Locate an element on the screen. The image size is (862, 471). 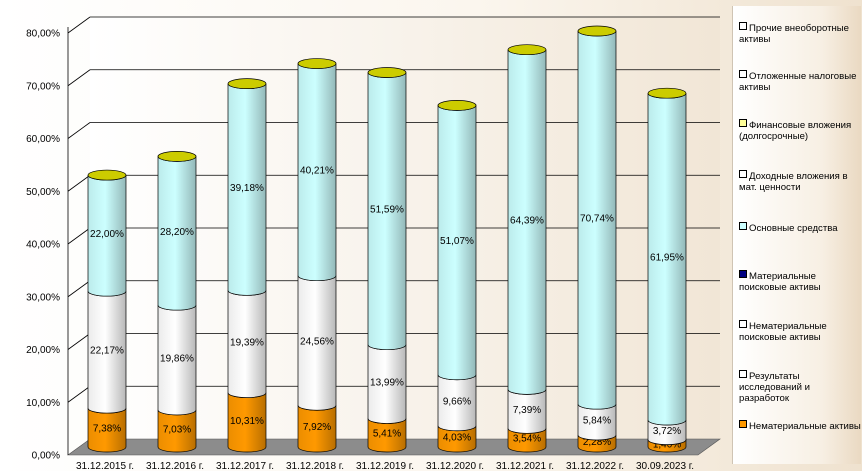
legend-item: Нематериальные активы is located at coordinates (800, 426).